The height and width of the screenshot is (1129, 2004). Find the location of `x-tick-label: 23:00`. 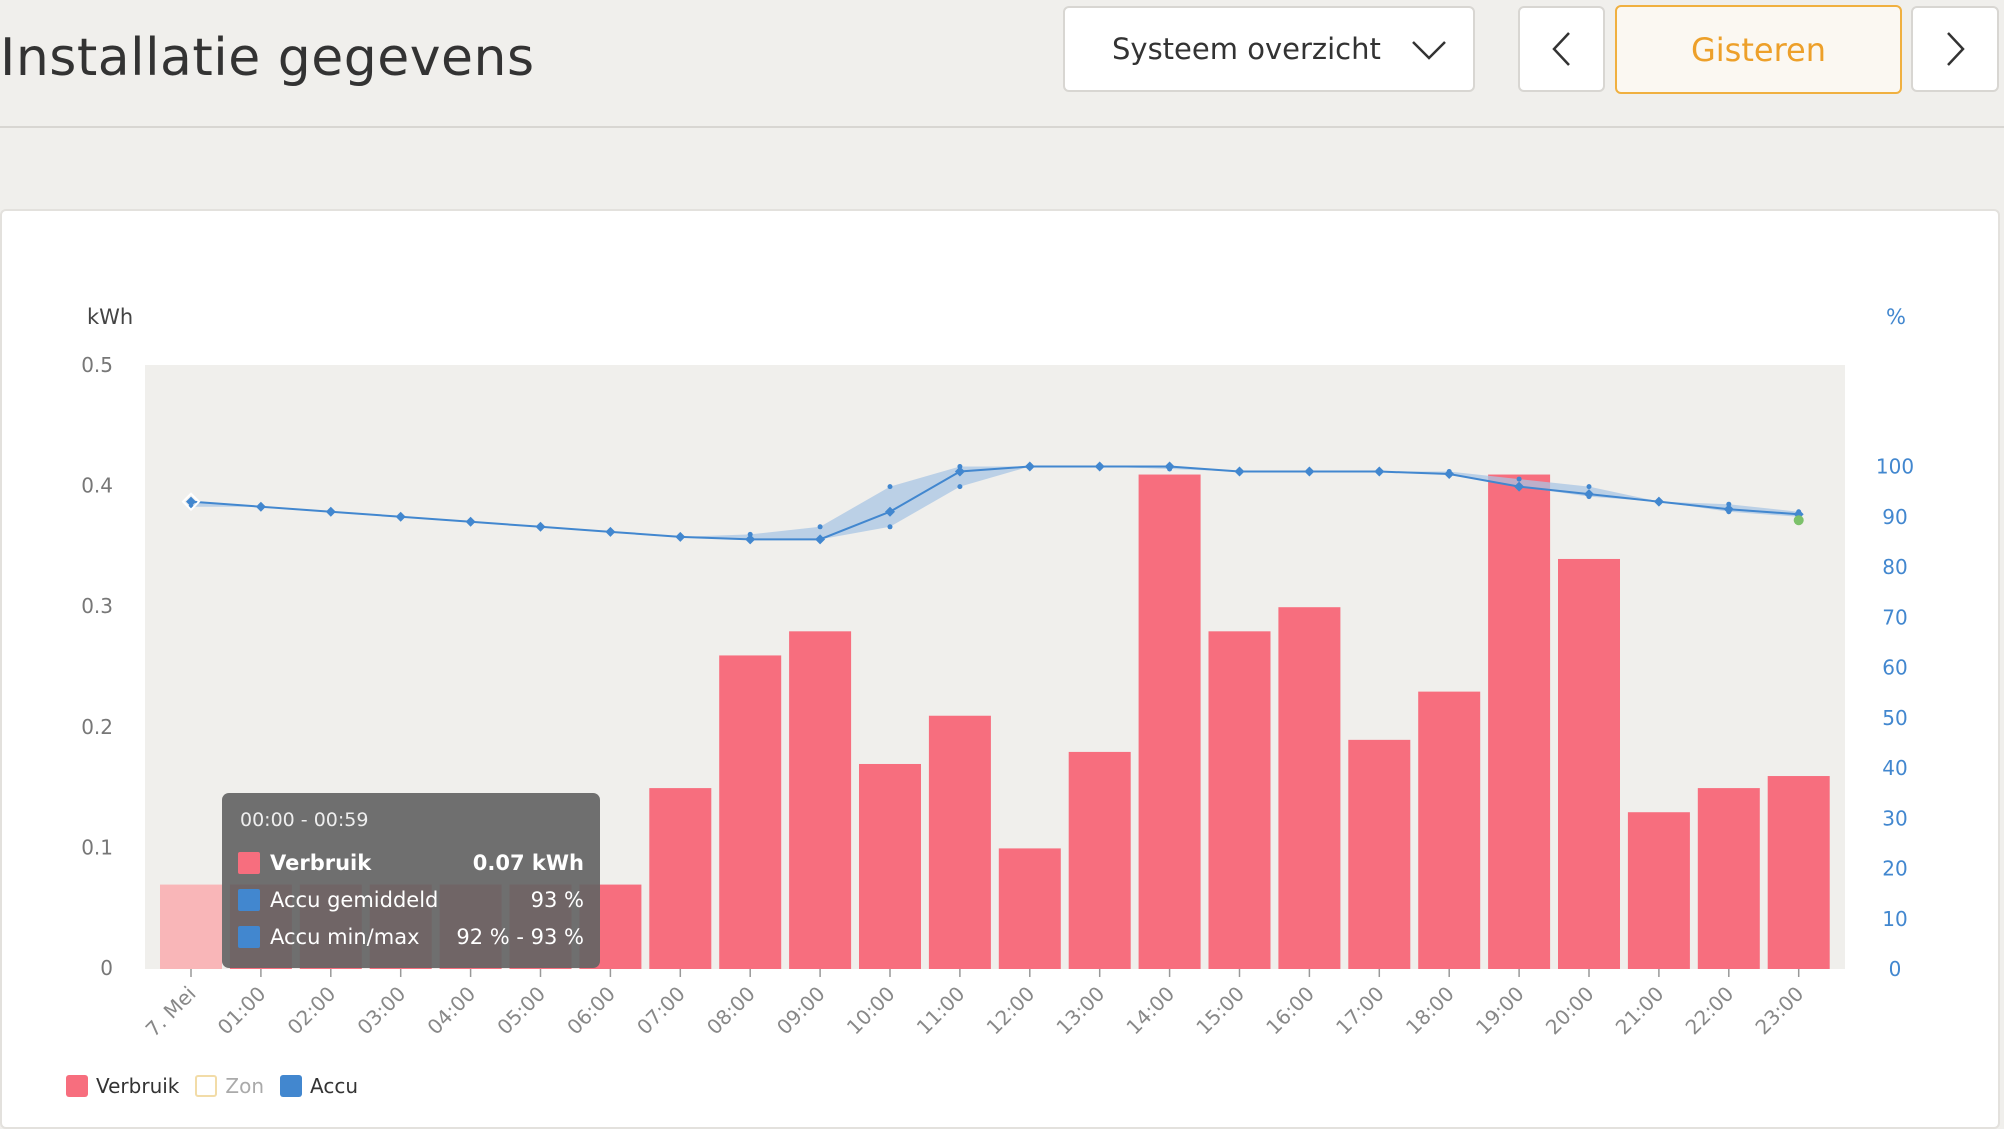

x-tick-label: 23:00 is located at coordinates (1780, 1011).